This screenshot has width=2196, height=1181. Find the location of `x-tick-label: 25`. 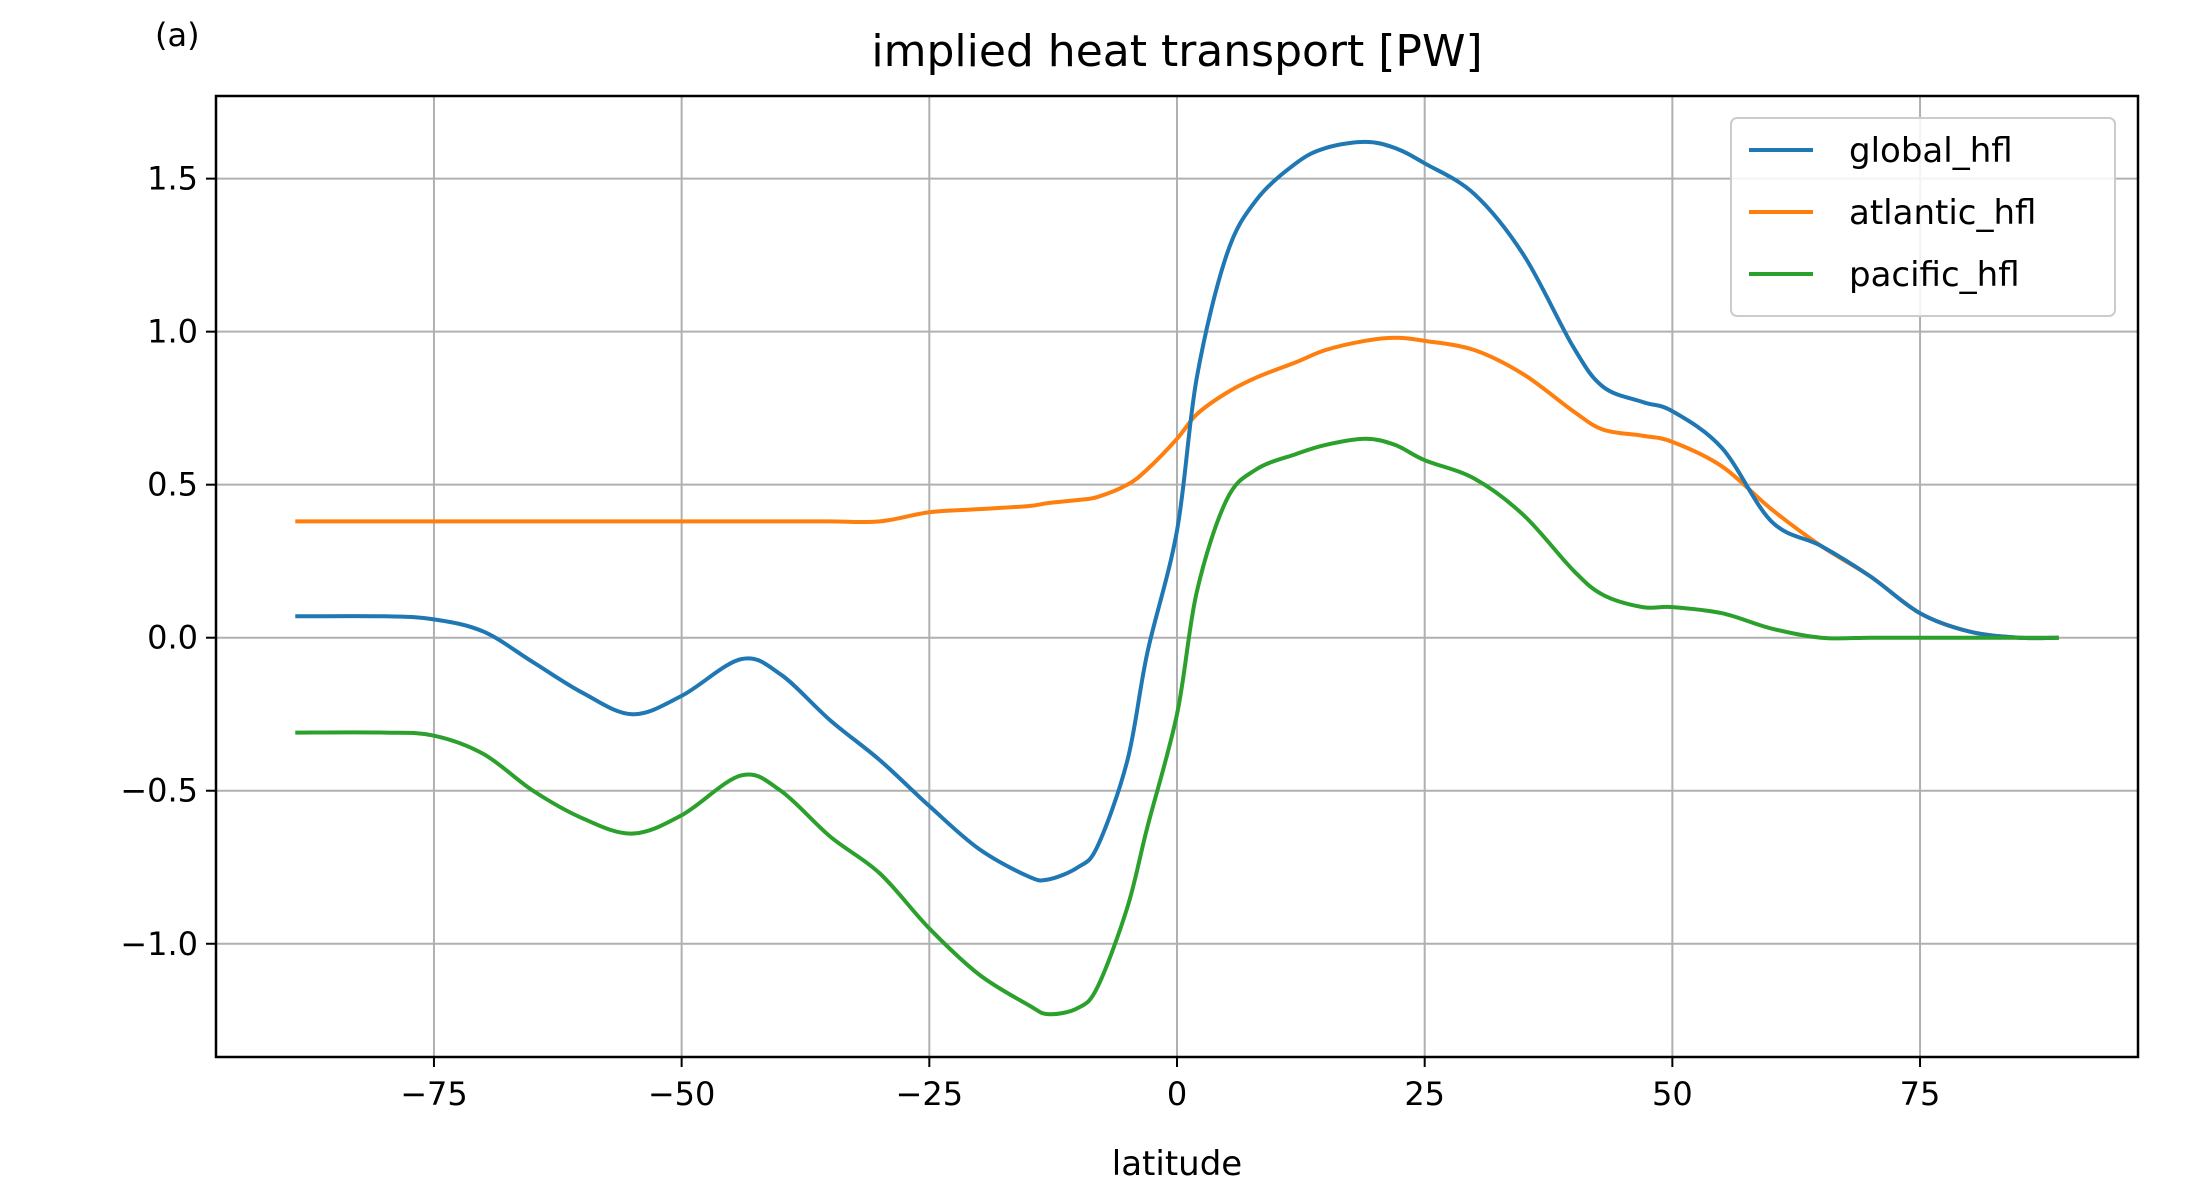

x-tick-label: 25 is located at coordinates (1424, 1094).